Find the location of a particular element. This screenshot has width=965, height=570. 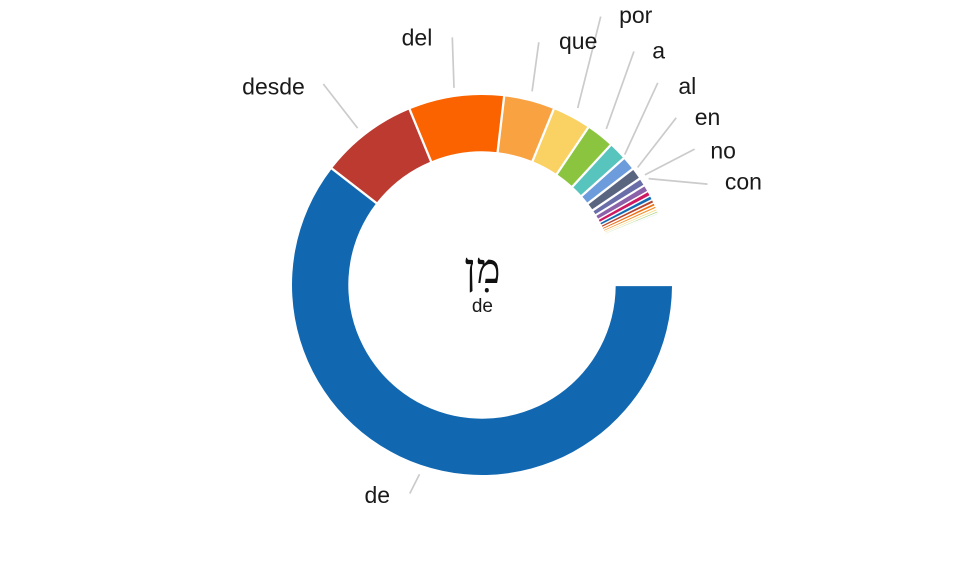

svg-text: que is located at coordinates (578, 41).